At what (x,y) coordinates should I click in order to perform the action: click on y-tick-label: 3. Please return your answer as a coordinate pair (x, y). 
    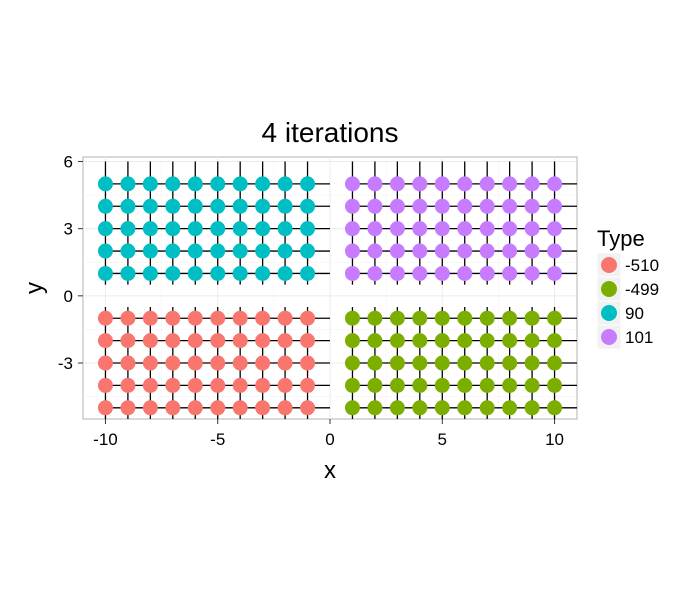
    Looking at the image, I should click on (68, 229).